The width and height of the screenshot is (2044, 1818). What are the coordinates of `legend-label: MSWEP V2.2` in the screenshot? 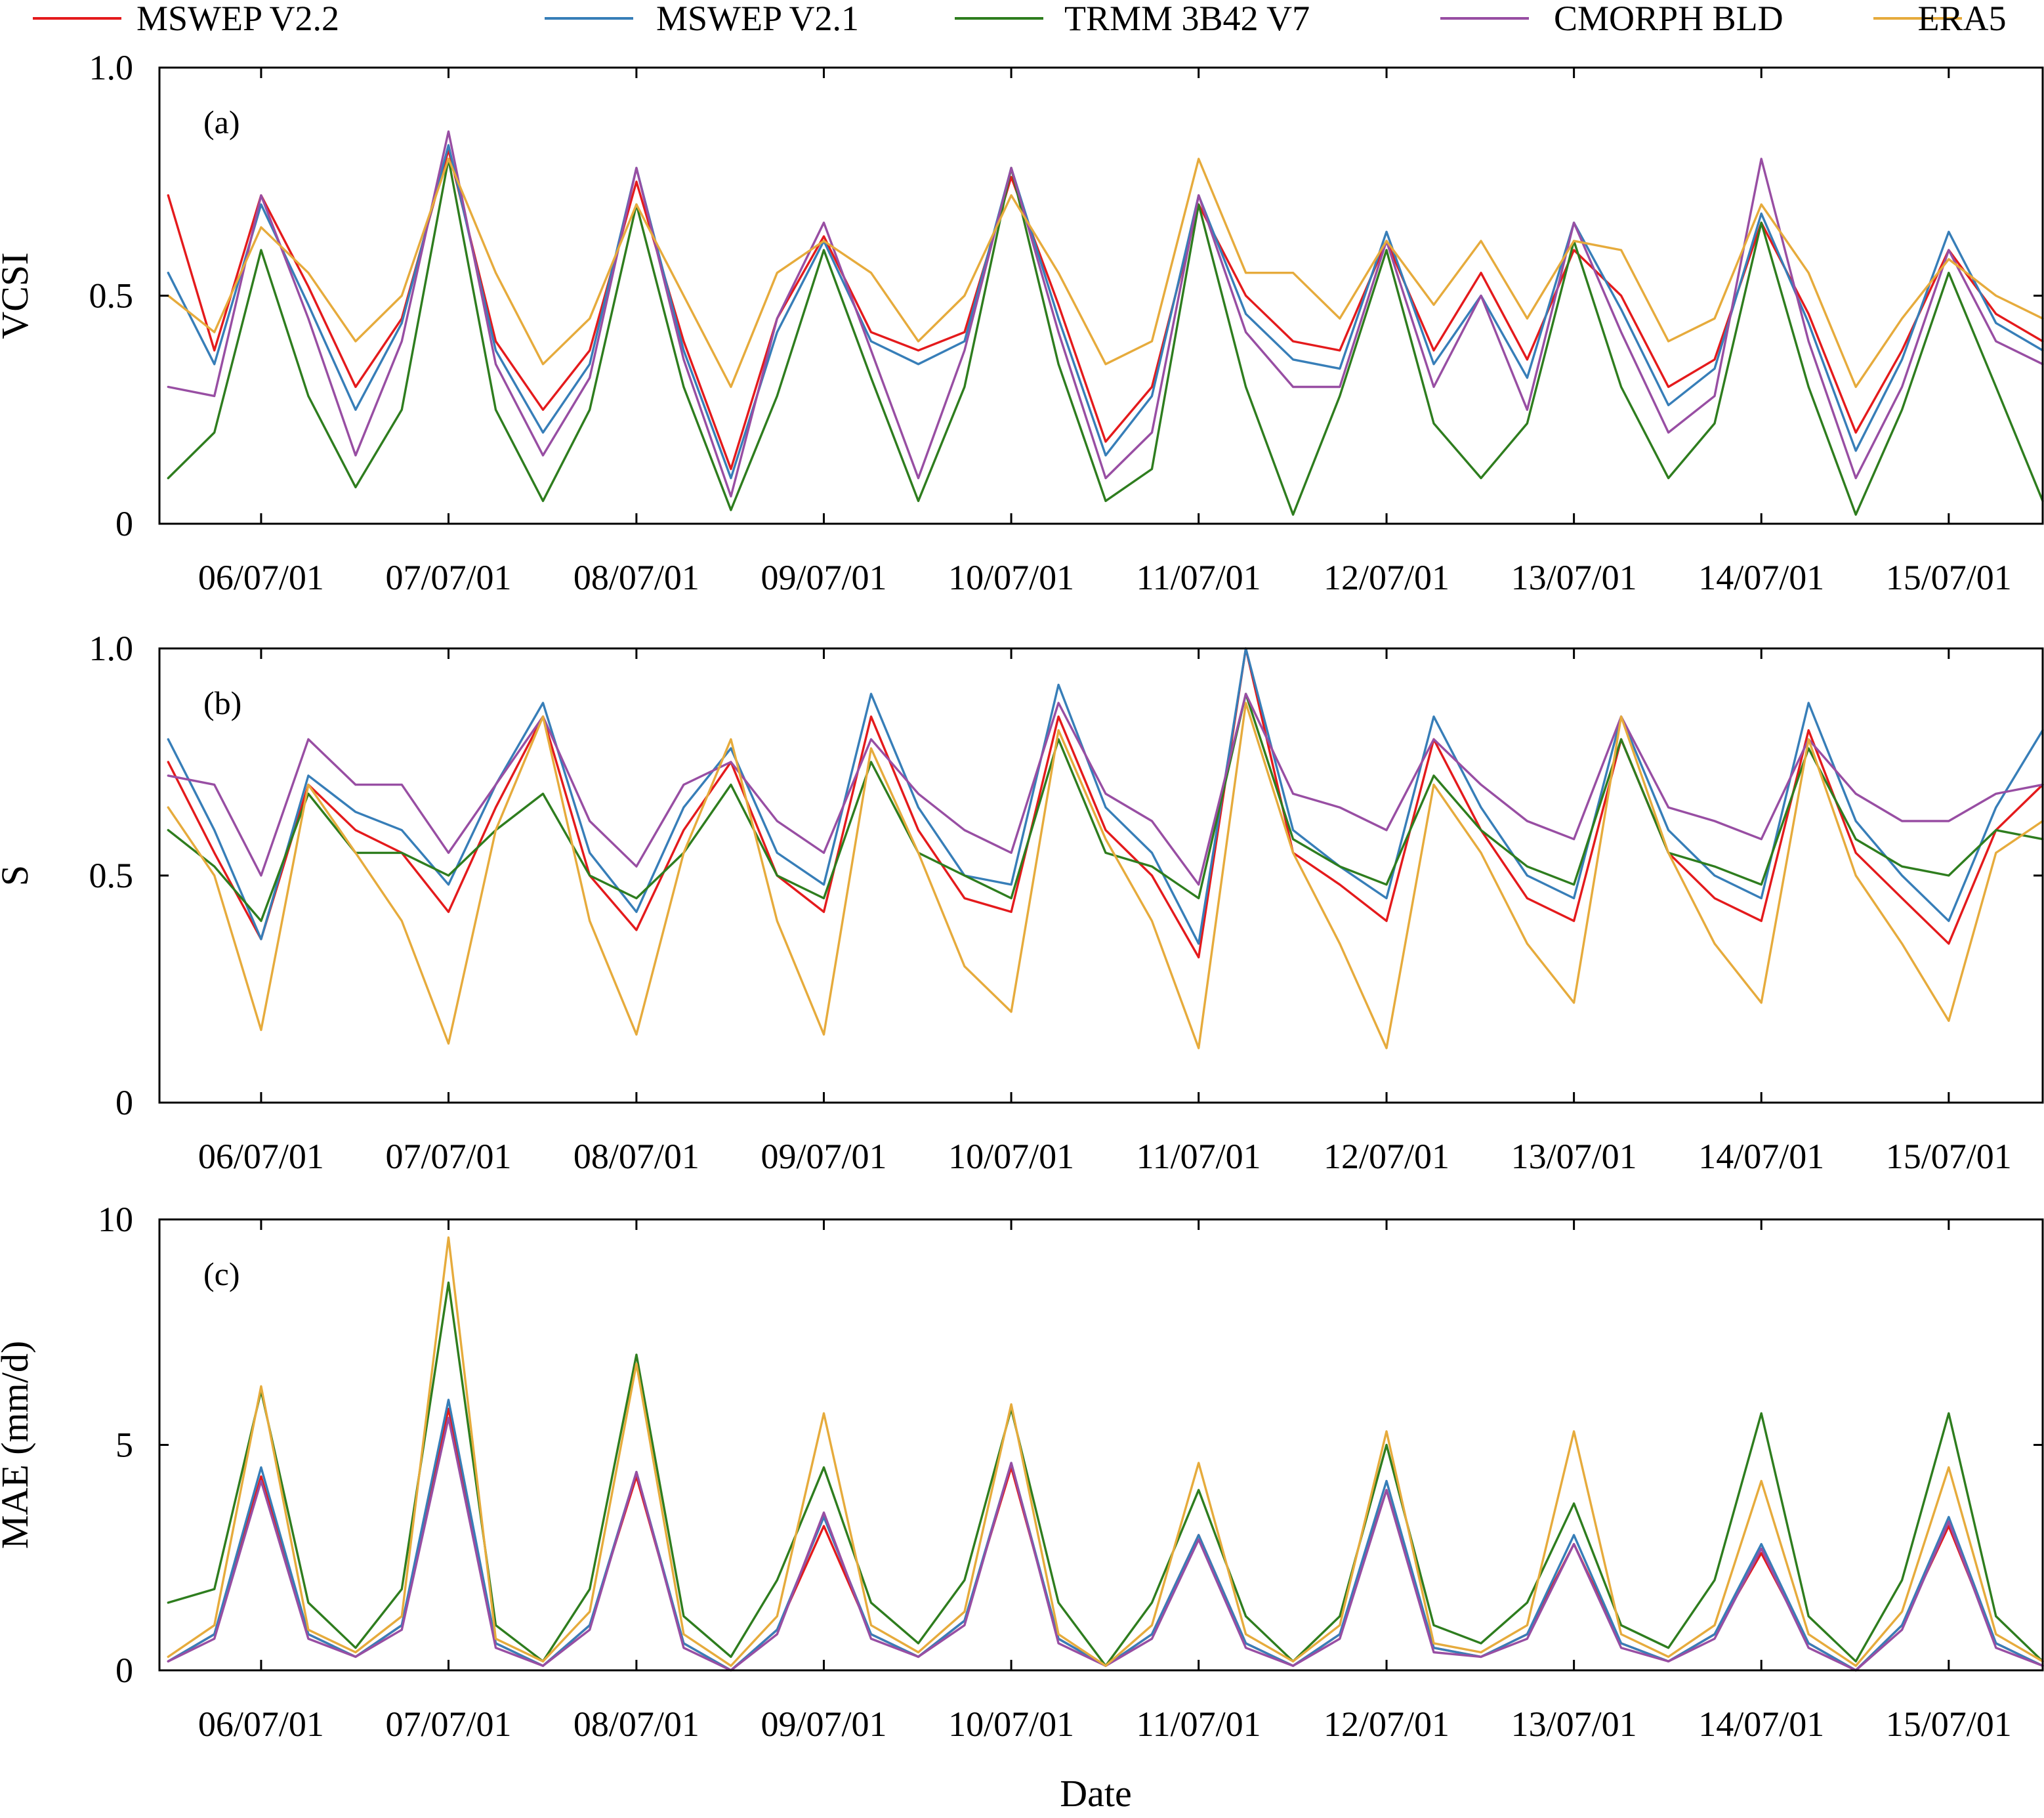 It's located at (237, 19).